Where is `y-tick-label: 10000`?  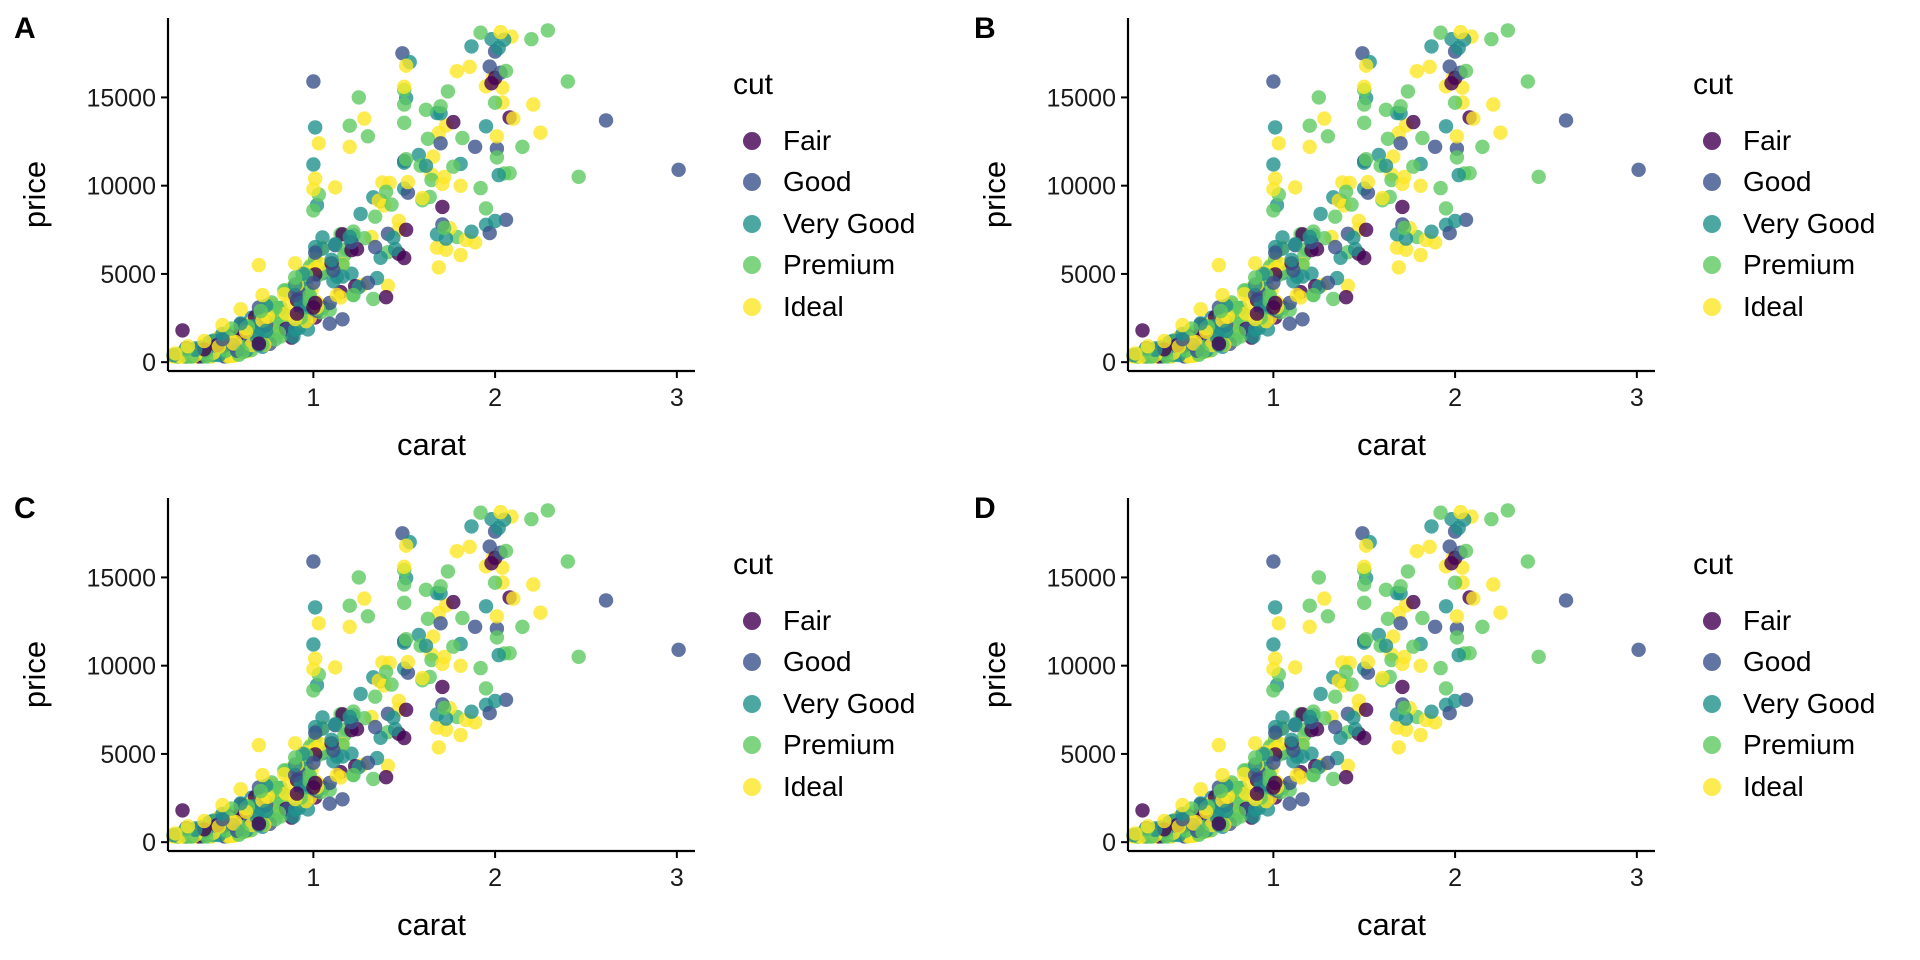 y-tick-label: 10000 is located at coordinates (121, 667).